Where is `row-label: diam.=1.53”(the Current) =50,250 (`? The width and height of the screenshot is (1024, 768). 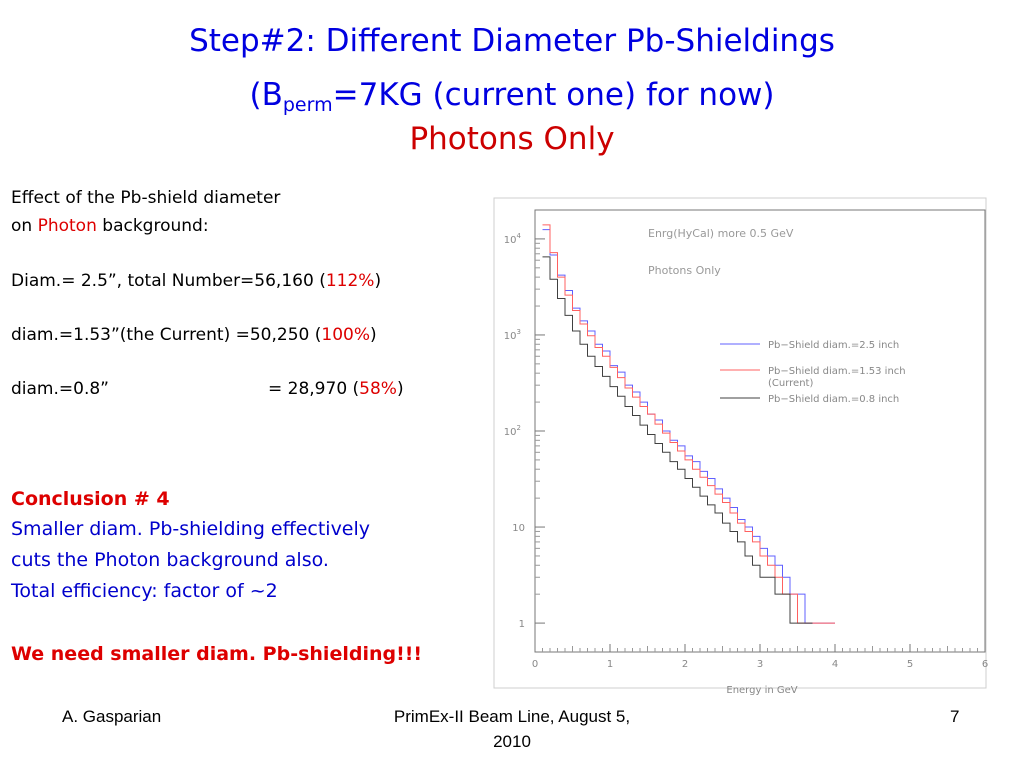 row-label: diam.=1.53”(the Current) =50,250 ( is located at coordinates (166, 335).